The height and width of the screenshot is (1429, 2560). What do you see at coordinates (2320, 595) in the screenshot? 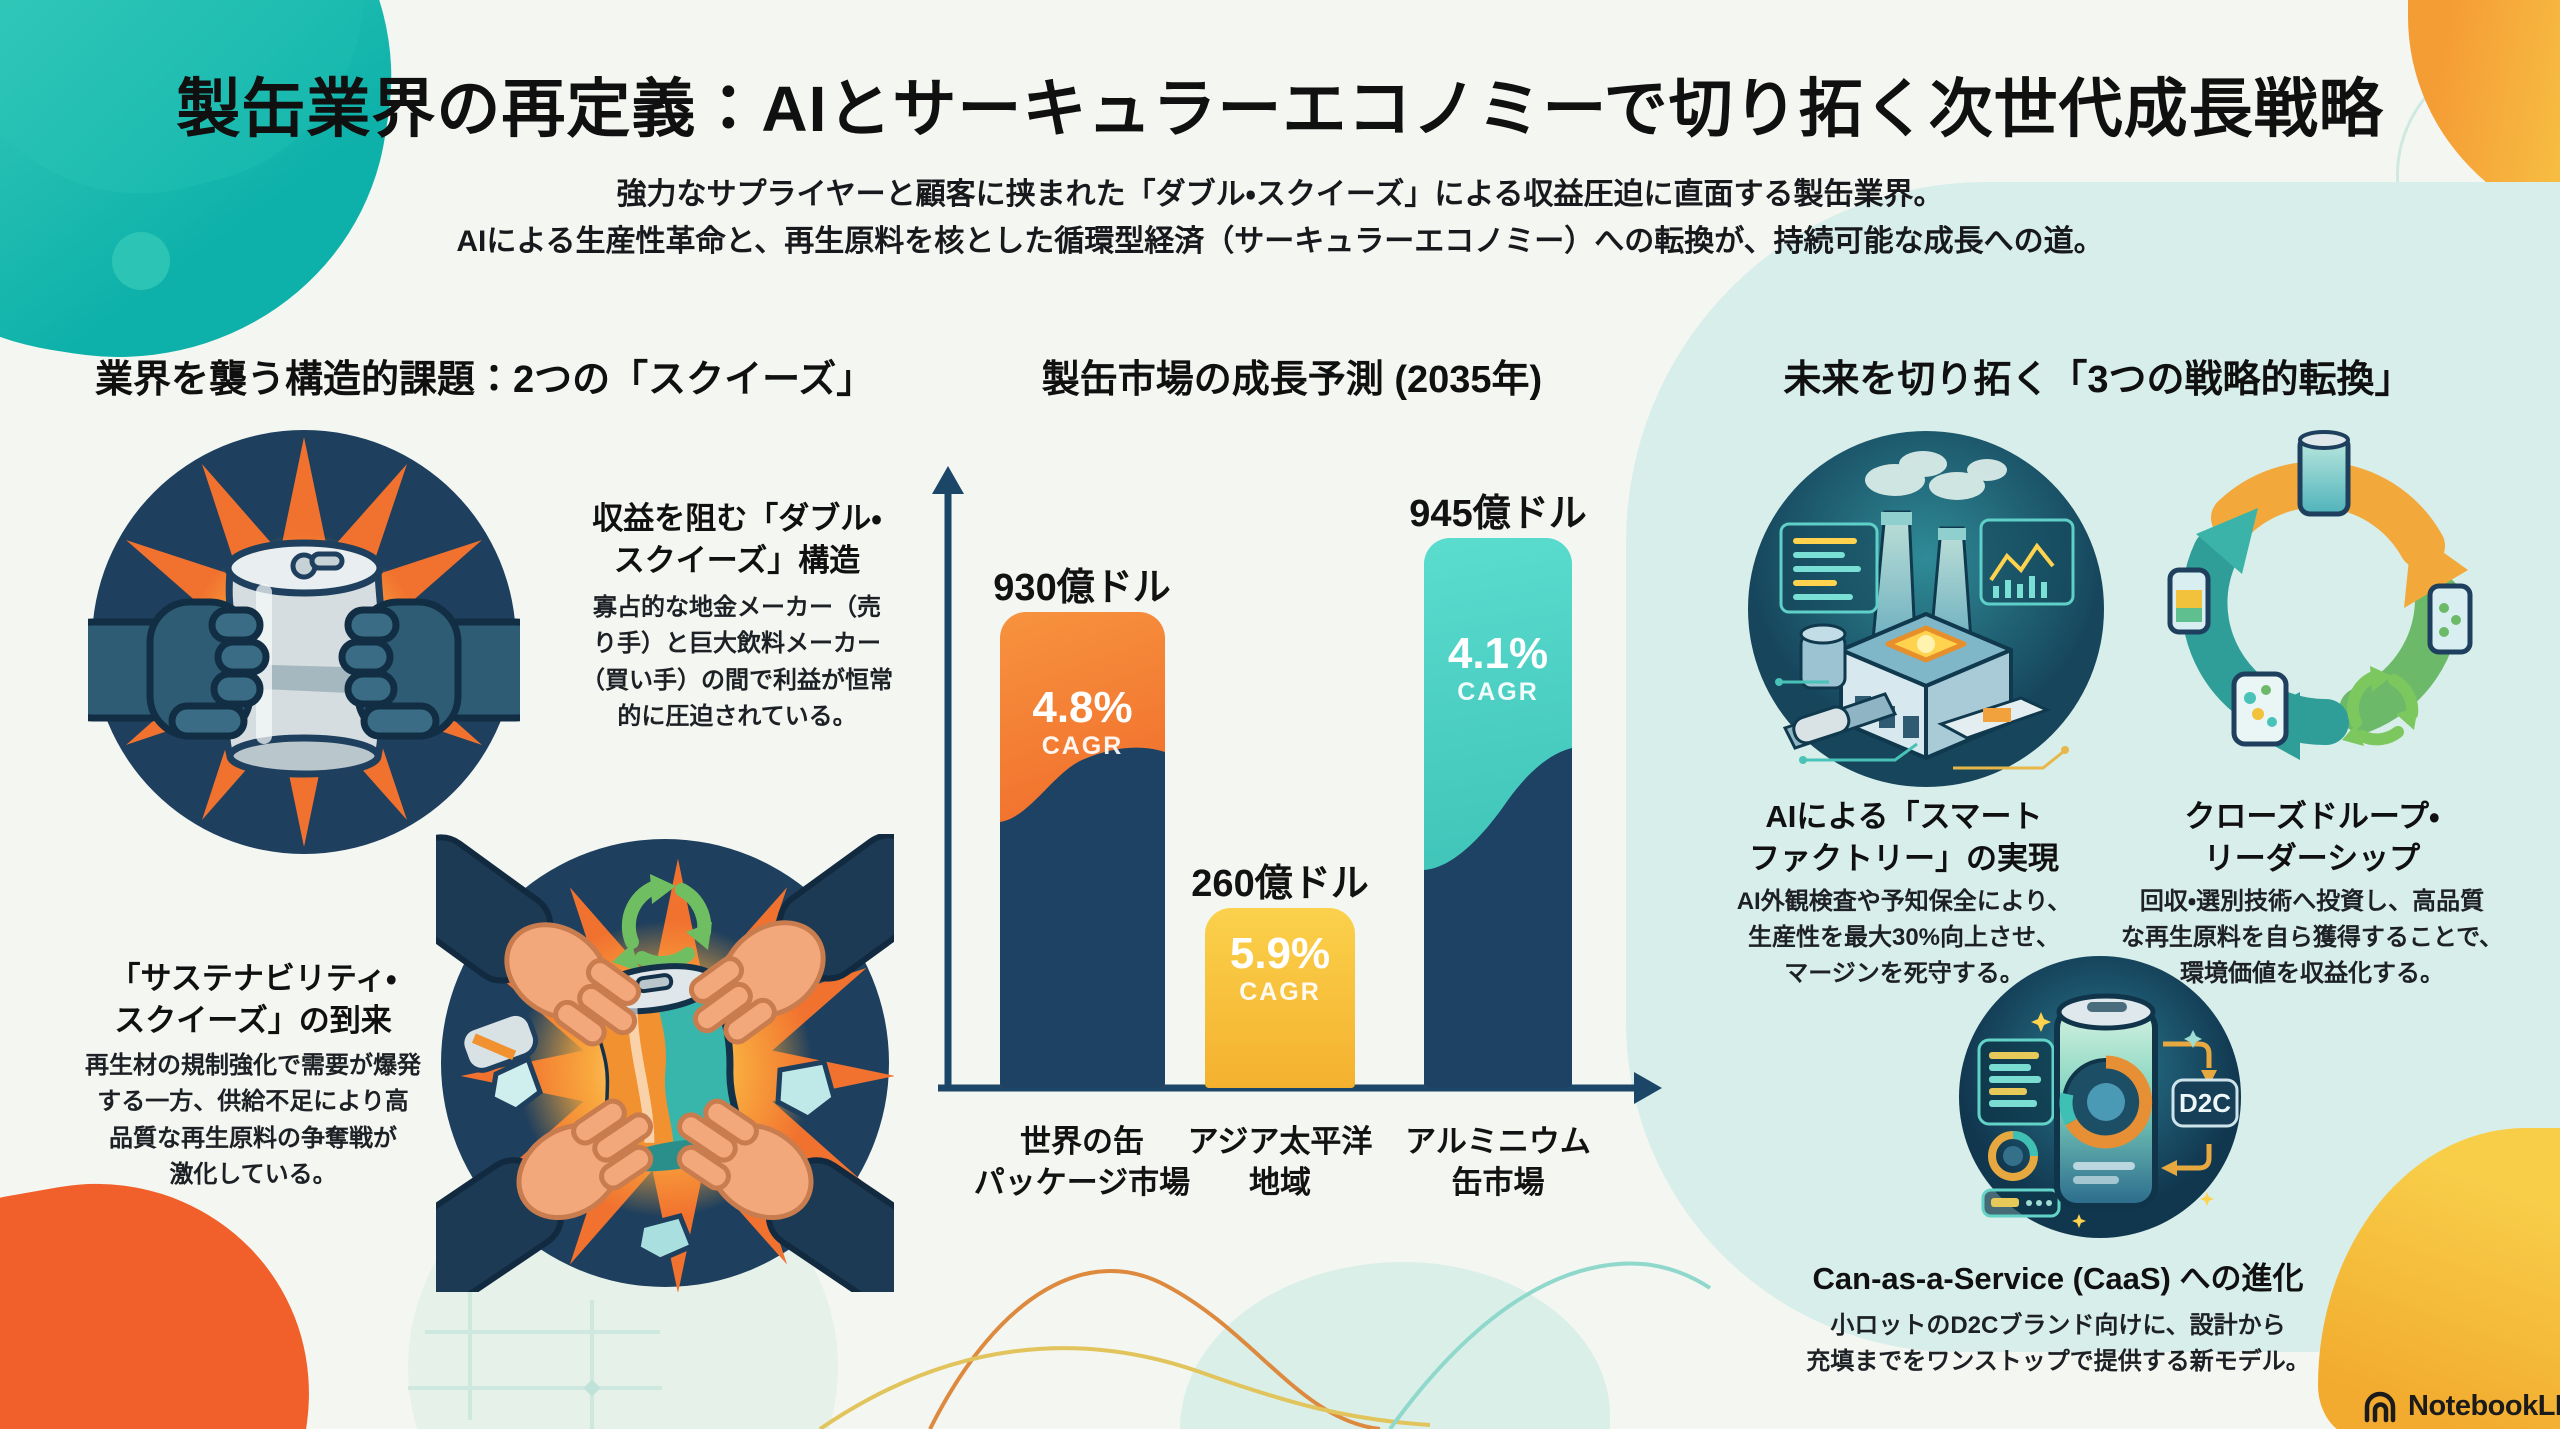
I see `closed-loop-illustration` at bounding box center [2320, 595].